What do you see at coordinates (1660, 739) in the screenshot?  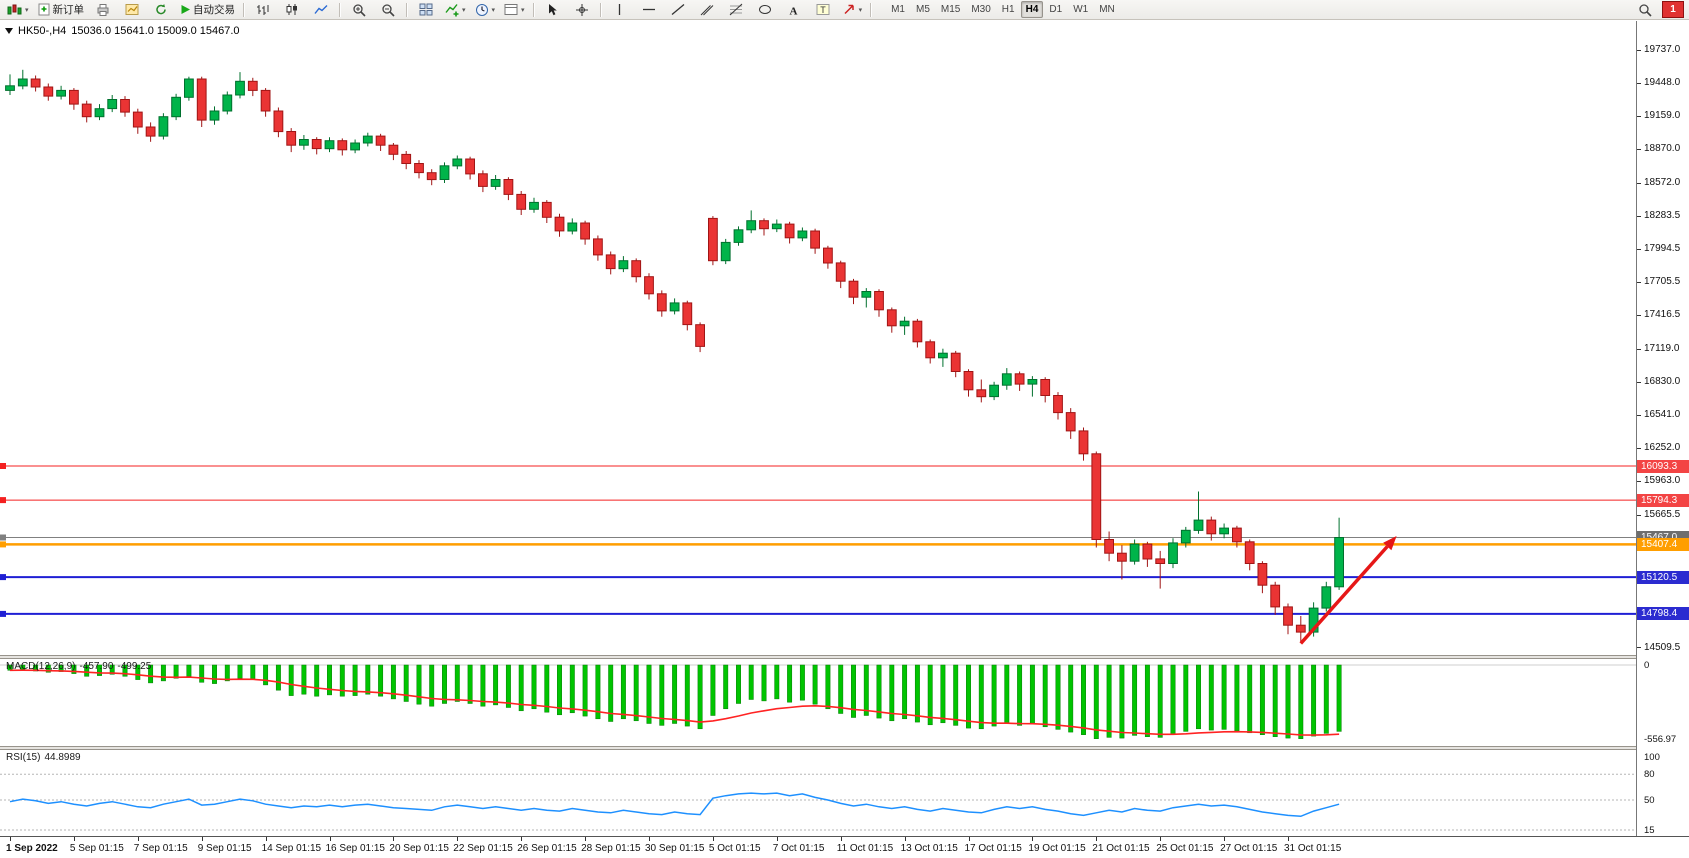 I see `macd-scale-bottom: -556.97` at bounding box center [1660, 739].